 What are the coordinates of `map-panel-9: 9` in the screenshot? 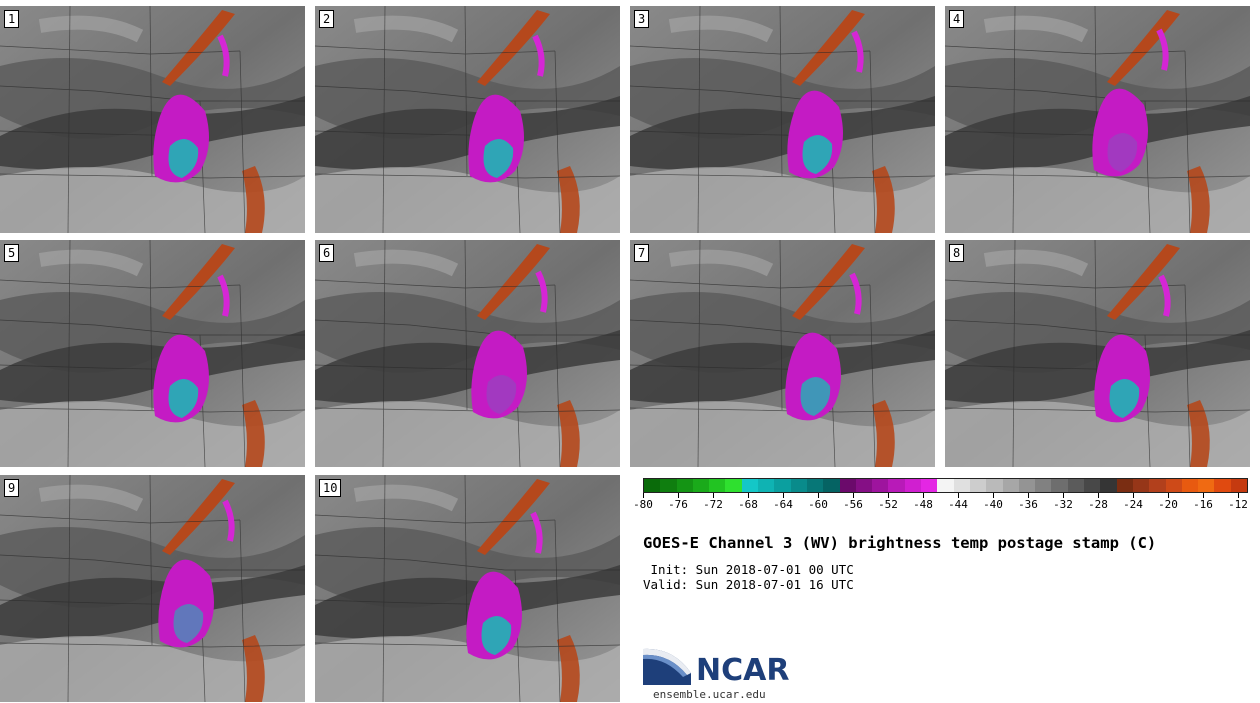 It's located at (152, 588).